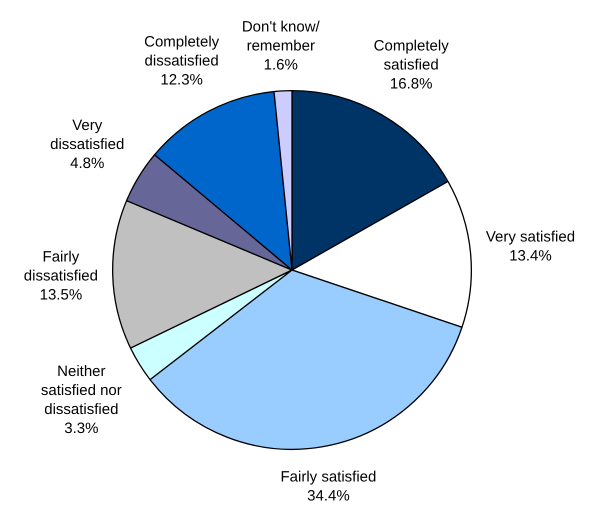 The width and height of the screenshot is (598, 507). I want to click on data-label: 3.3%, so click(81, 428).